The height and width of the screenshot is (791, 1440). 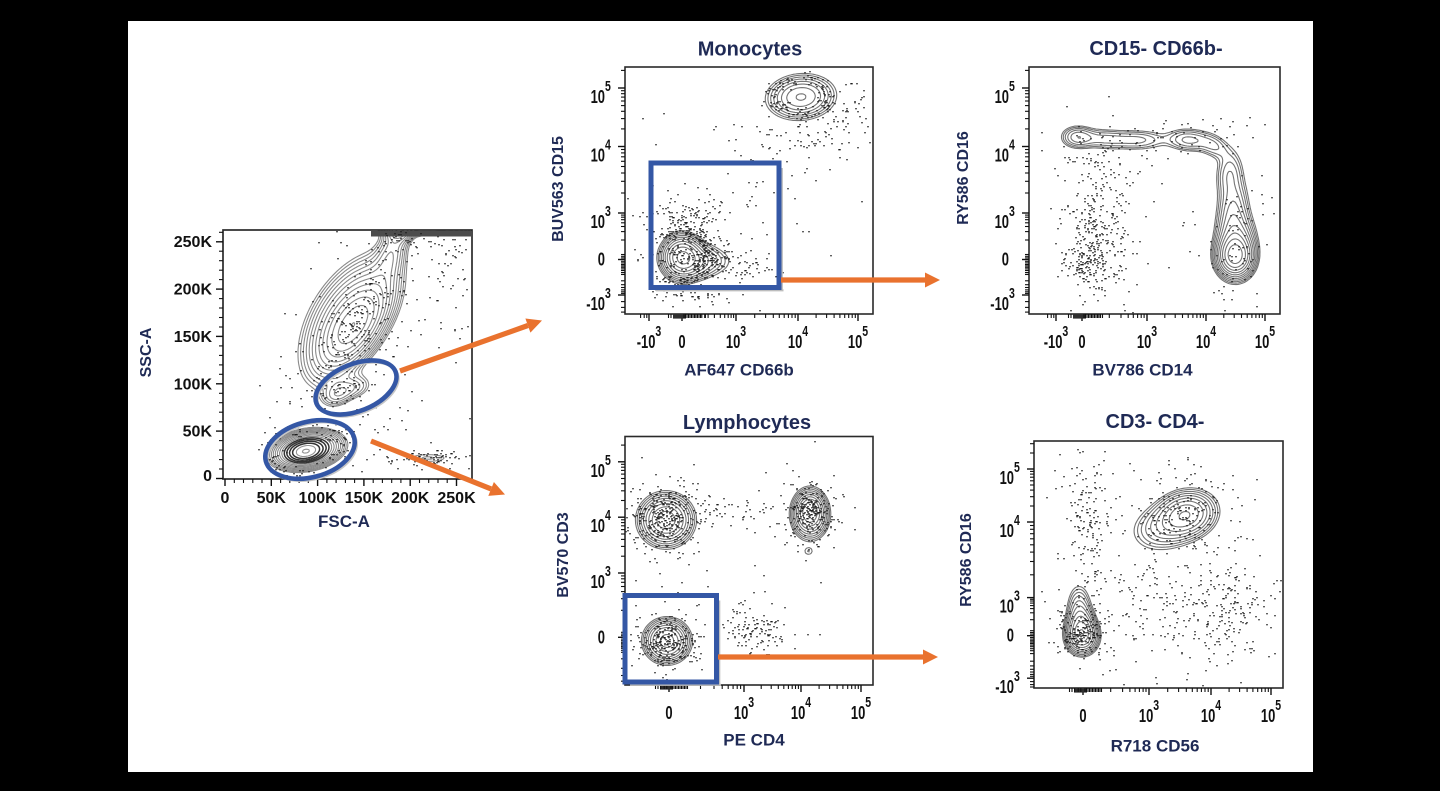 I want to click on svg-text: BUV563 CD15, so click(x=558, y=189).